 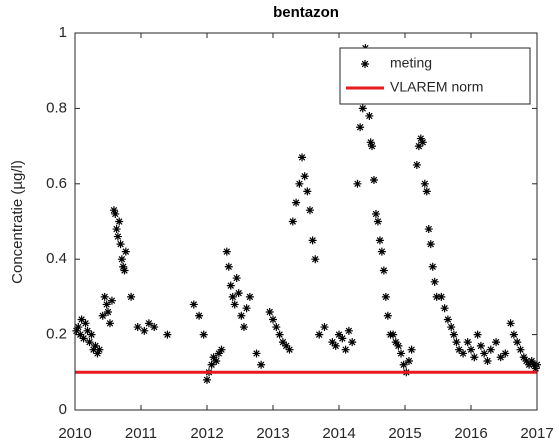 What do you see at coordinates (435, 76) in the screenshot?
I see `legend-box` at bounding box center [435, 76].